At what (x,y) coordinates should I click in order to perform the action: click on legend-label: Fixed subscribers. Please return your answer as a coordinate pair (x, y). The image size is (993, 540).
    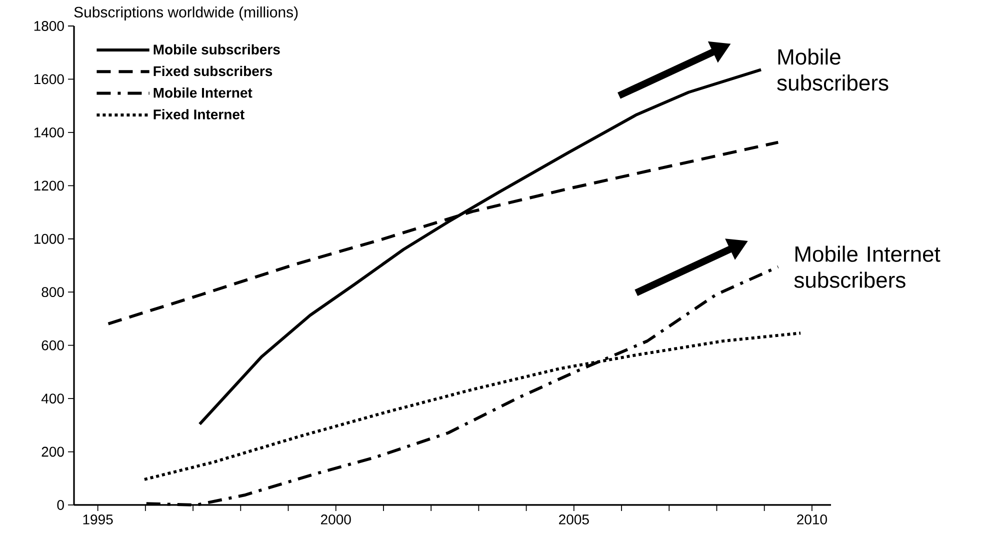
    Looking at the image, I should click on (213, 71).